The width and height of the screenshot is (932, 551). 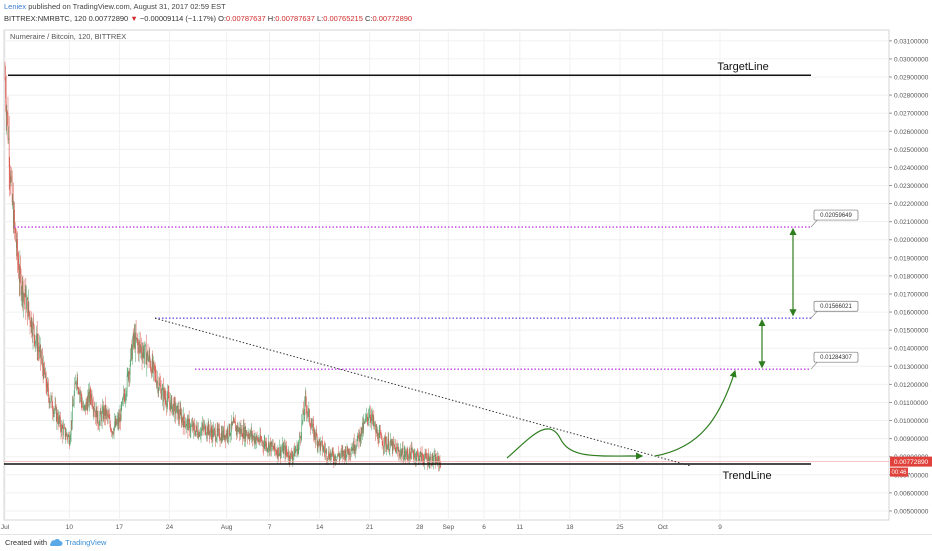 I want to click on level-callout-box, so click(x=836, y=306).